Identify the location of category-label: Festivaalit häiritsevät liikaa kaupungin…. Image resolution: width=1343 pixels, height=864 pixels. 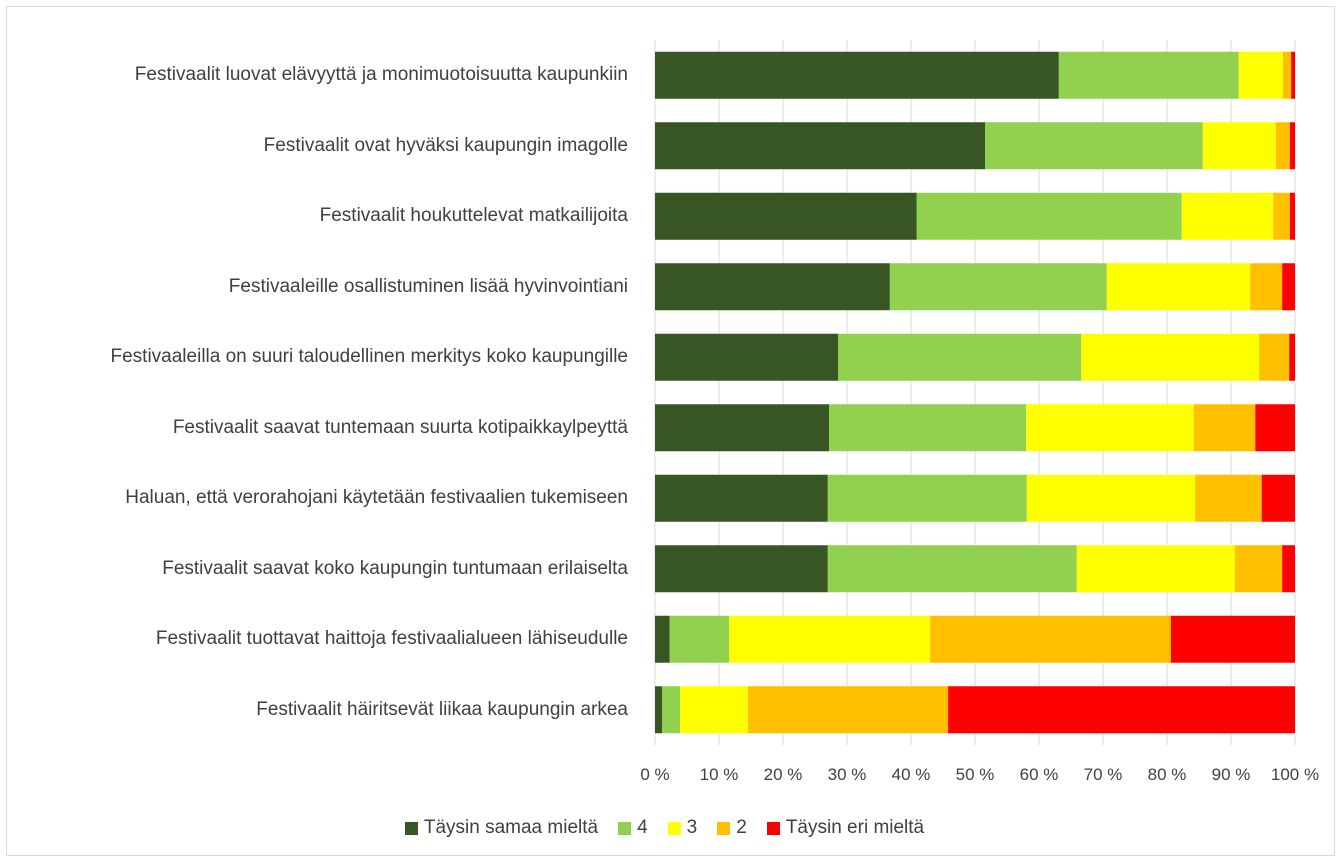
(442, 709).